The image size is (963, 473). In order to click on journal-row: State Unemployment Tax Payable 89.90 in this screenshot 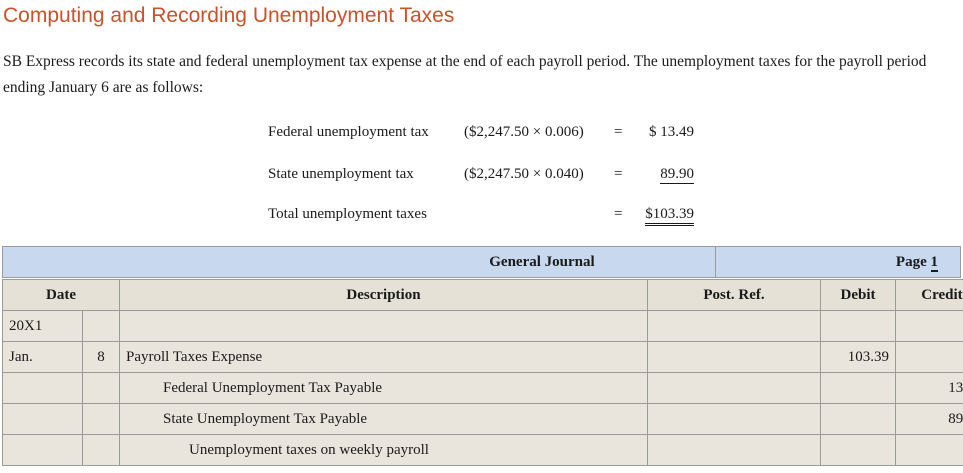, I will do `click(482, 419)`.